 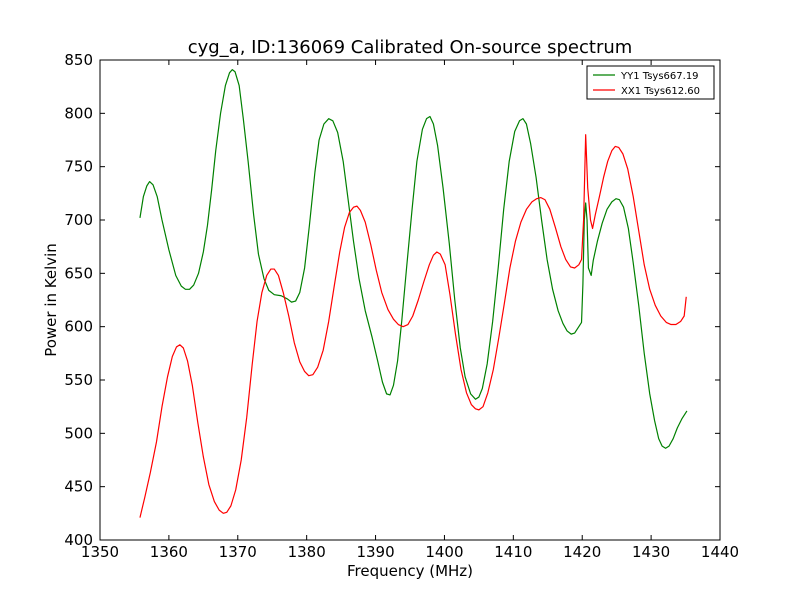 I want to click on x-tick-label: 1440, so click(x=720, y=552).